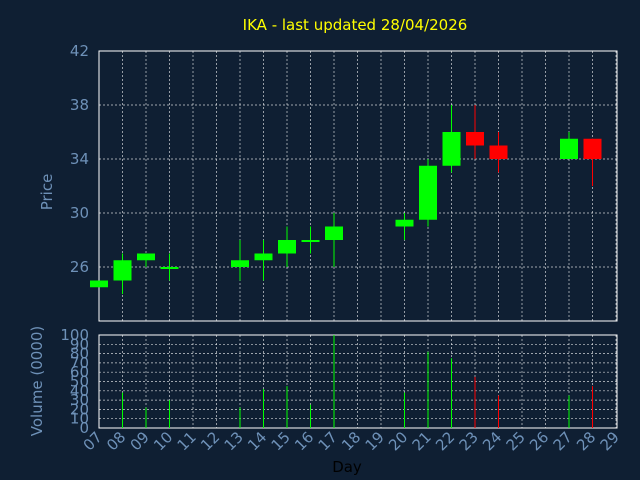 The width and height of the screenshot is (640, 480). Describe the element at coordinates (79, 105) in the screenshot. I see `price-tick-label: 38` at that location.